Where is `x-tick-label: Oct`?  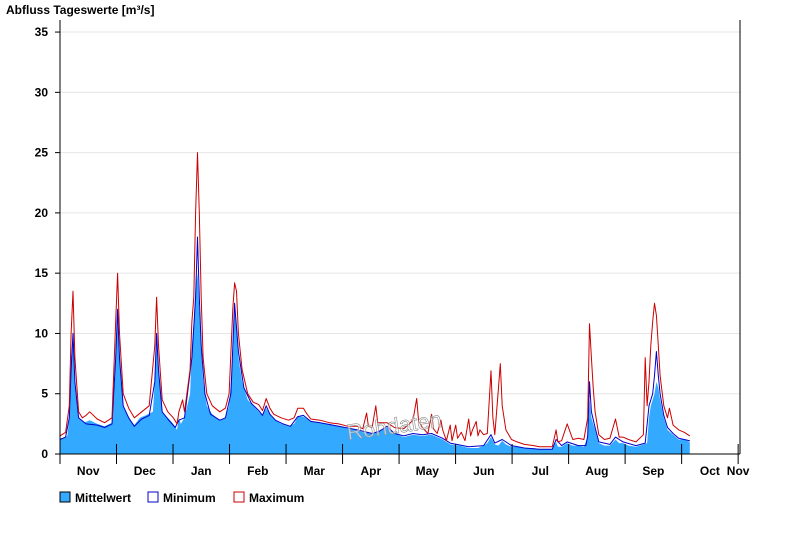
x-tick-label: Oct is located at coordinates (710, 471).